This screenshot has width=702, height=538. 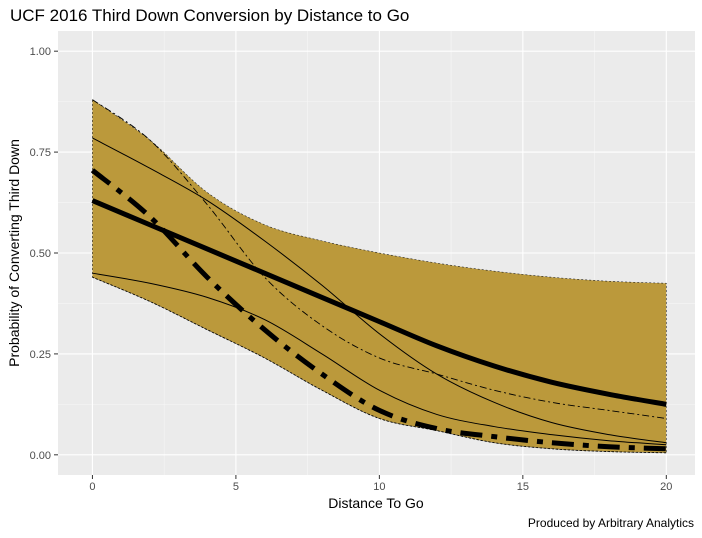 What do you see at coordinates (523, 487) in the screenshot?
I see `x-tick-label: 15` at bounding box center [523, 487].